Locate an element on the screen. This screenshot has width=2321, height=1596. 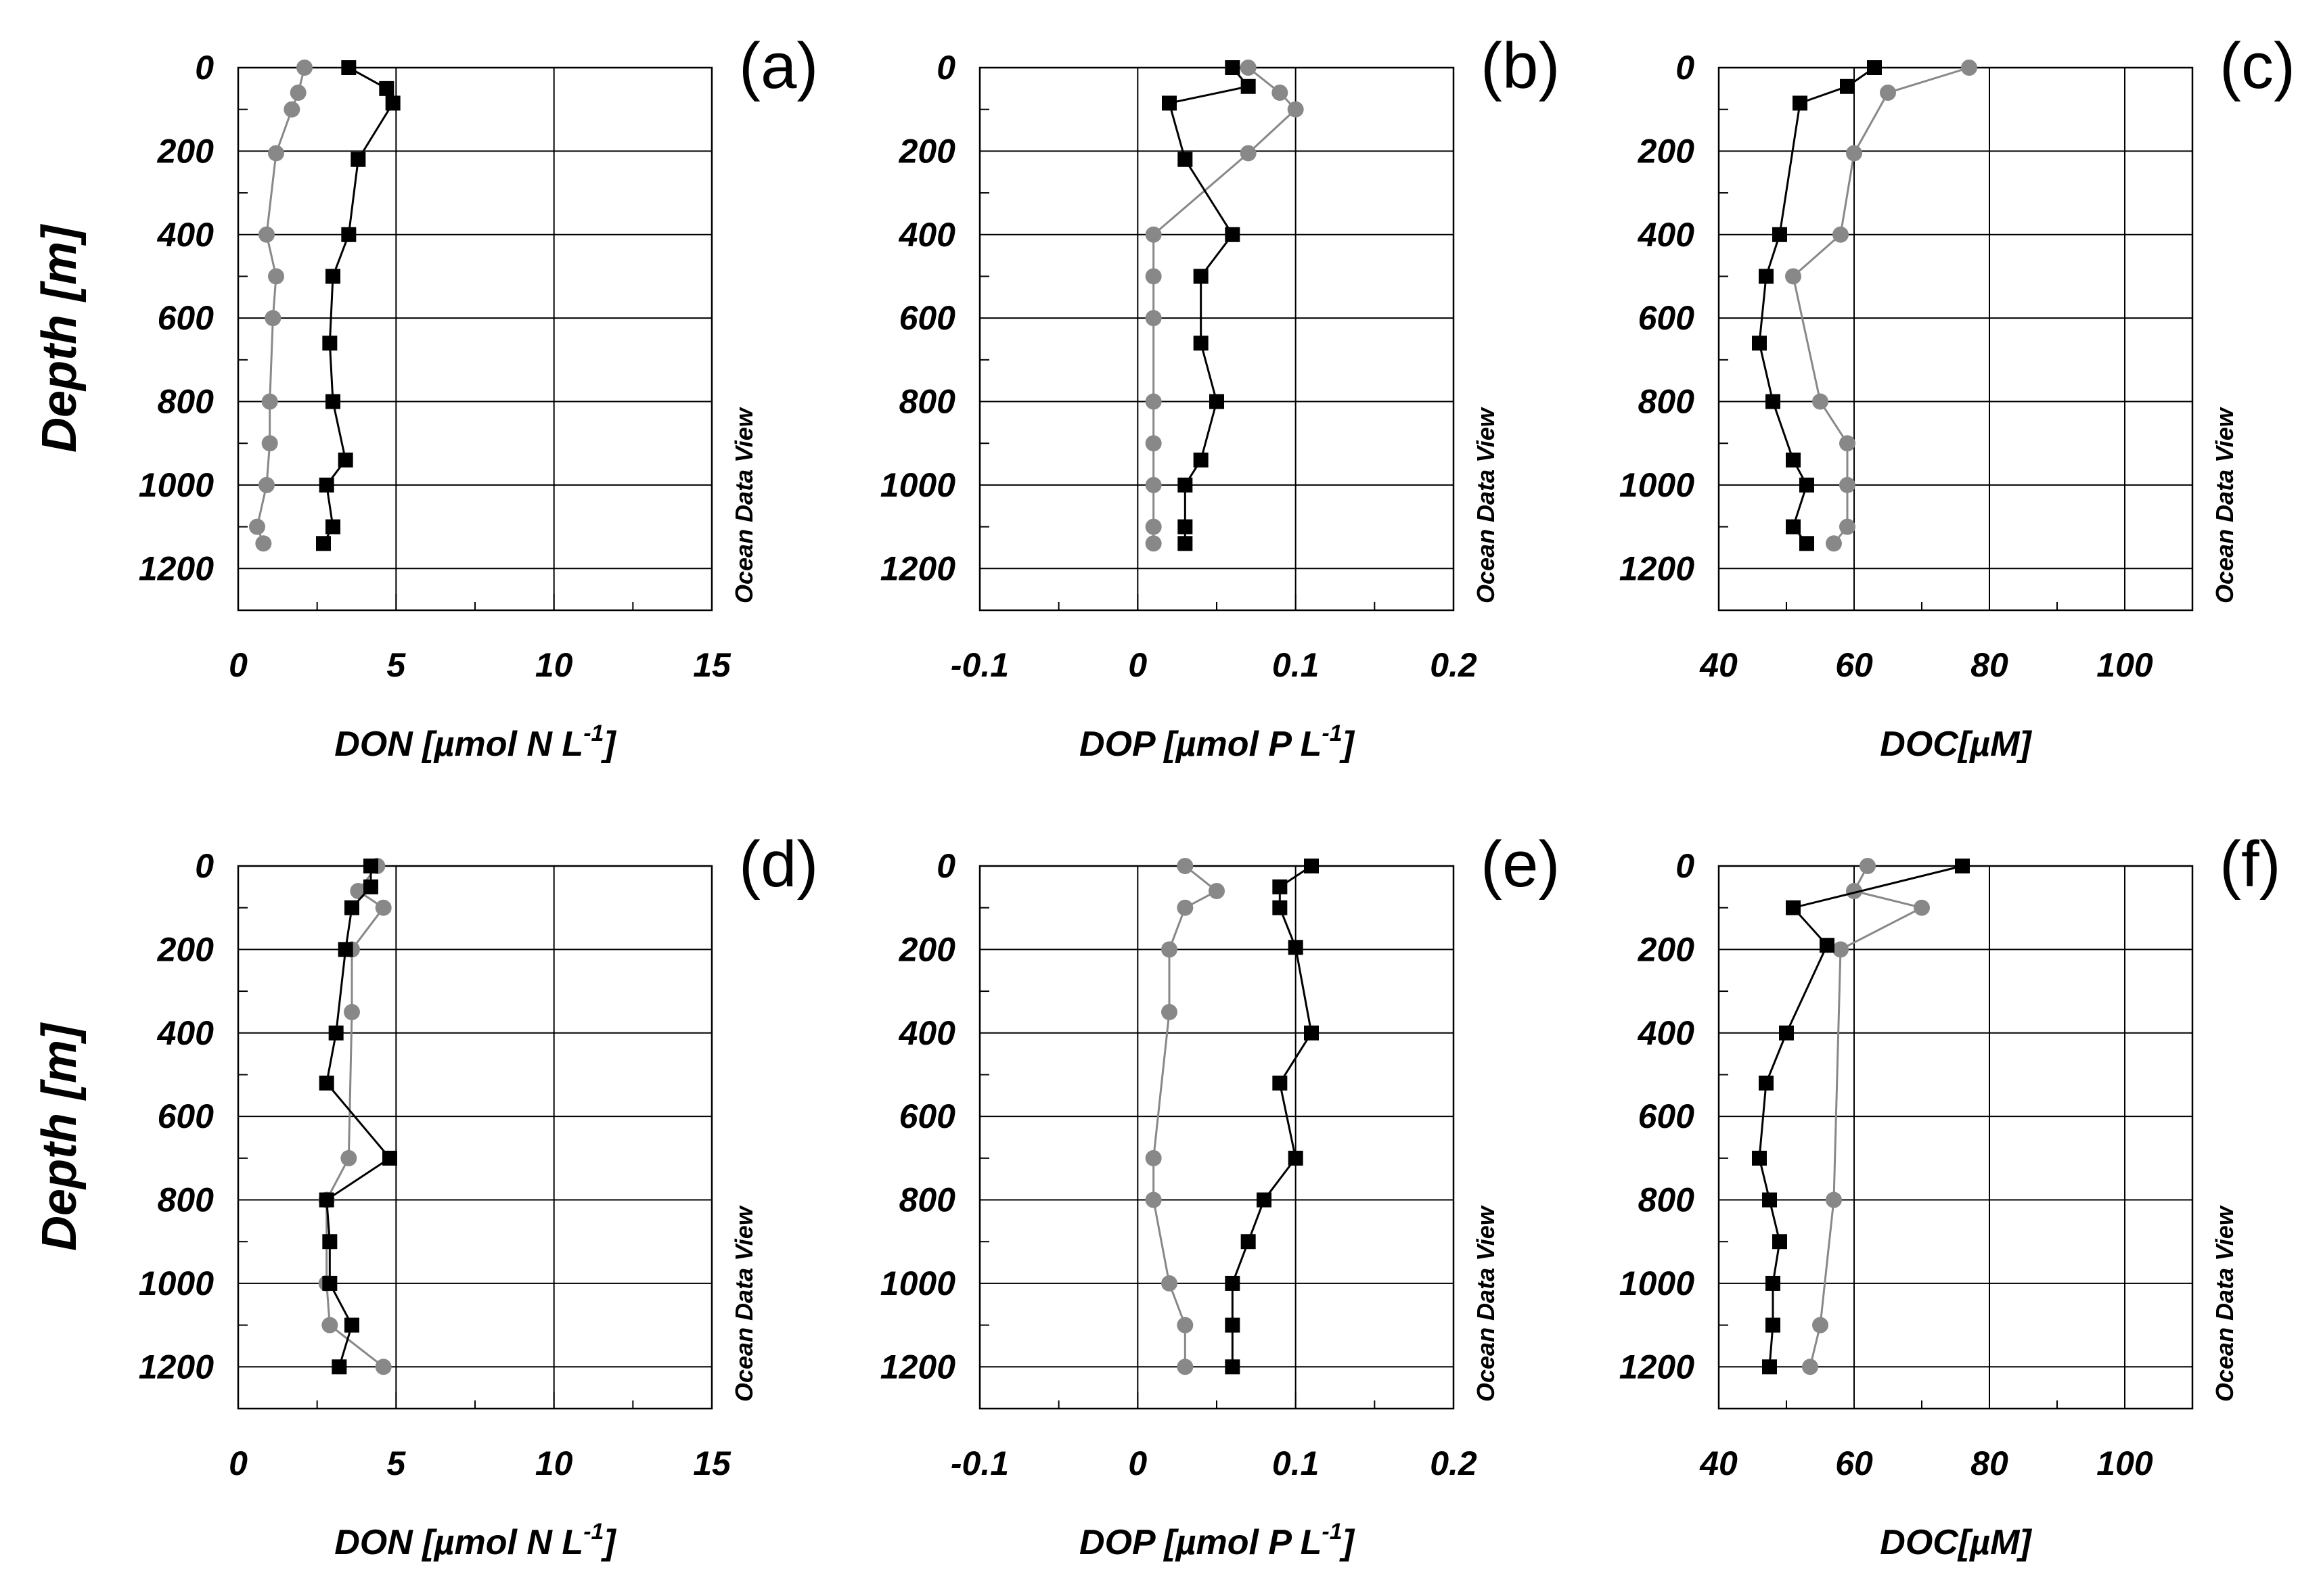
x-tick-label: 0.2 is located at coordinates (1453, 1463).